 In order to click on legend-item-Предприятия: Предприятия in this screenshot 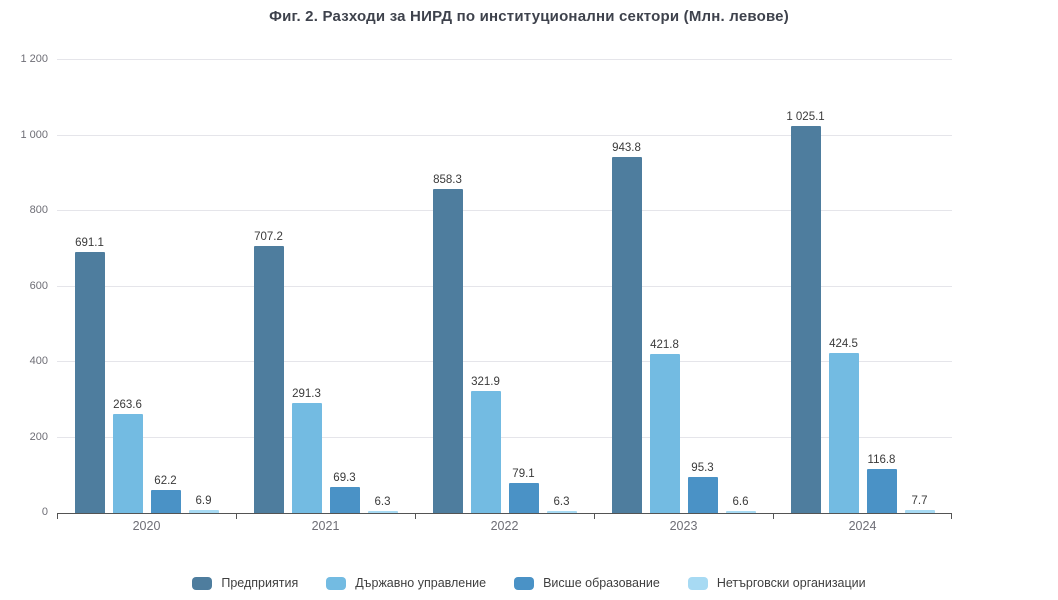, I will do `click(245, 583)`.